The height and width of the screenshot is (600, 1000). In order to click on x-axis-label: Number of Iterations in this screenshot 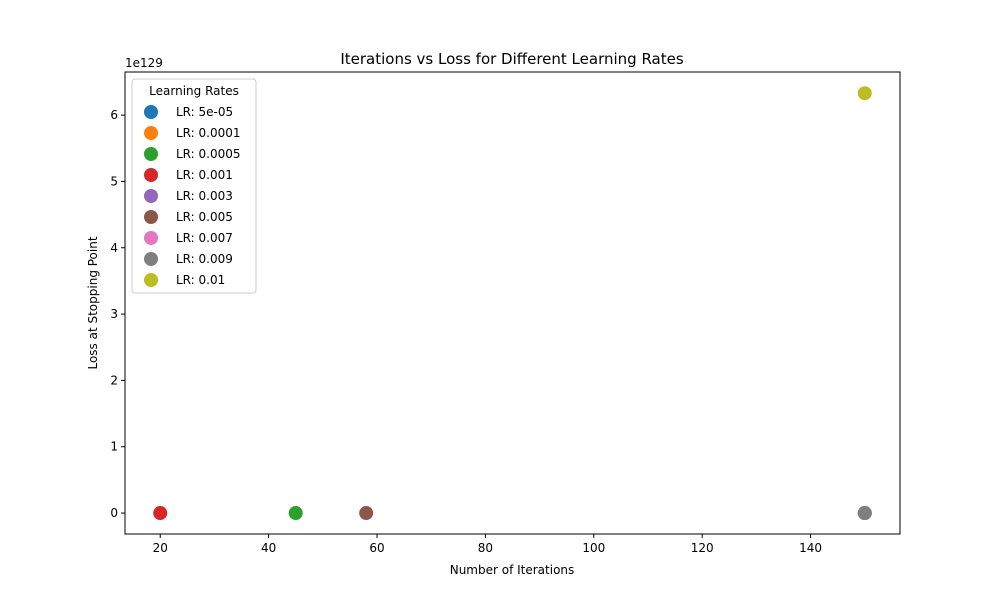, I will do `click(512, 570)`.